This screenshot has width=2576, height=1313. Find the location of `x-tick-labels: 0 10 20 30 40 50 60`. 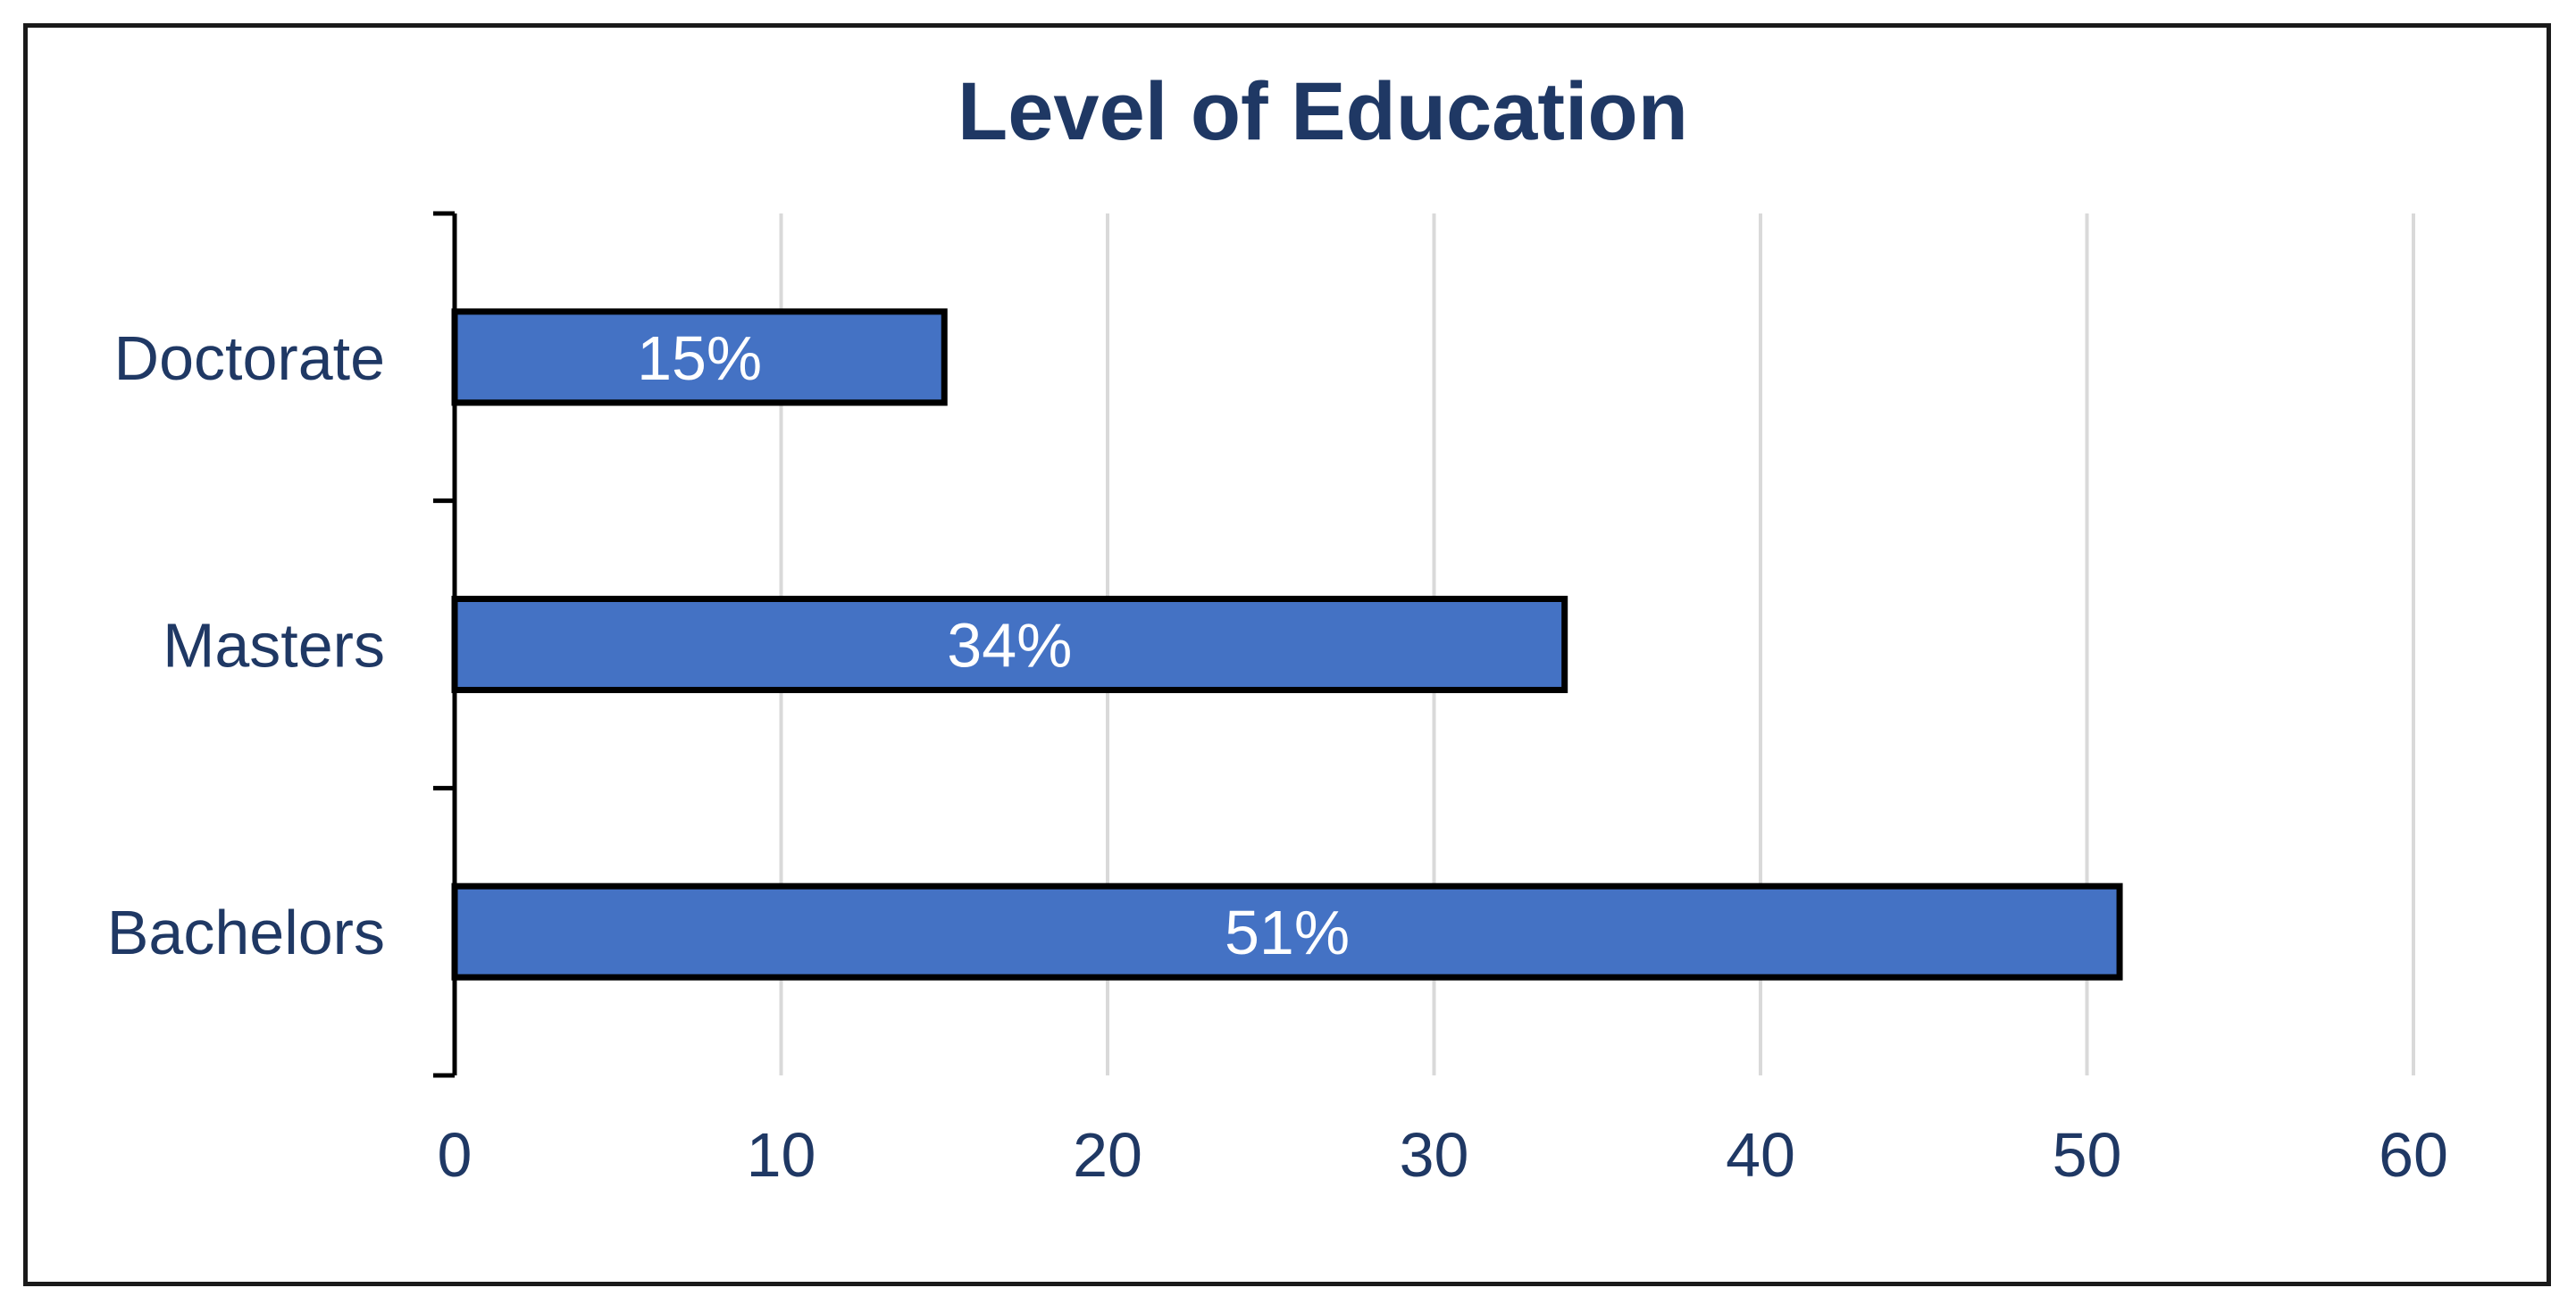

x-tick-labels: 0 10 20 30 40 50 60 is located at coordinates (1443, 1155).